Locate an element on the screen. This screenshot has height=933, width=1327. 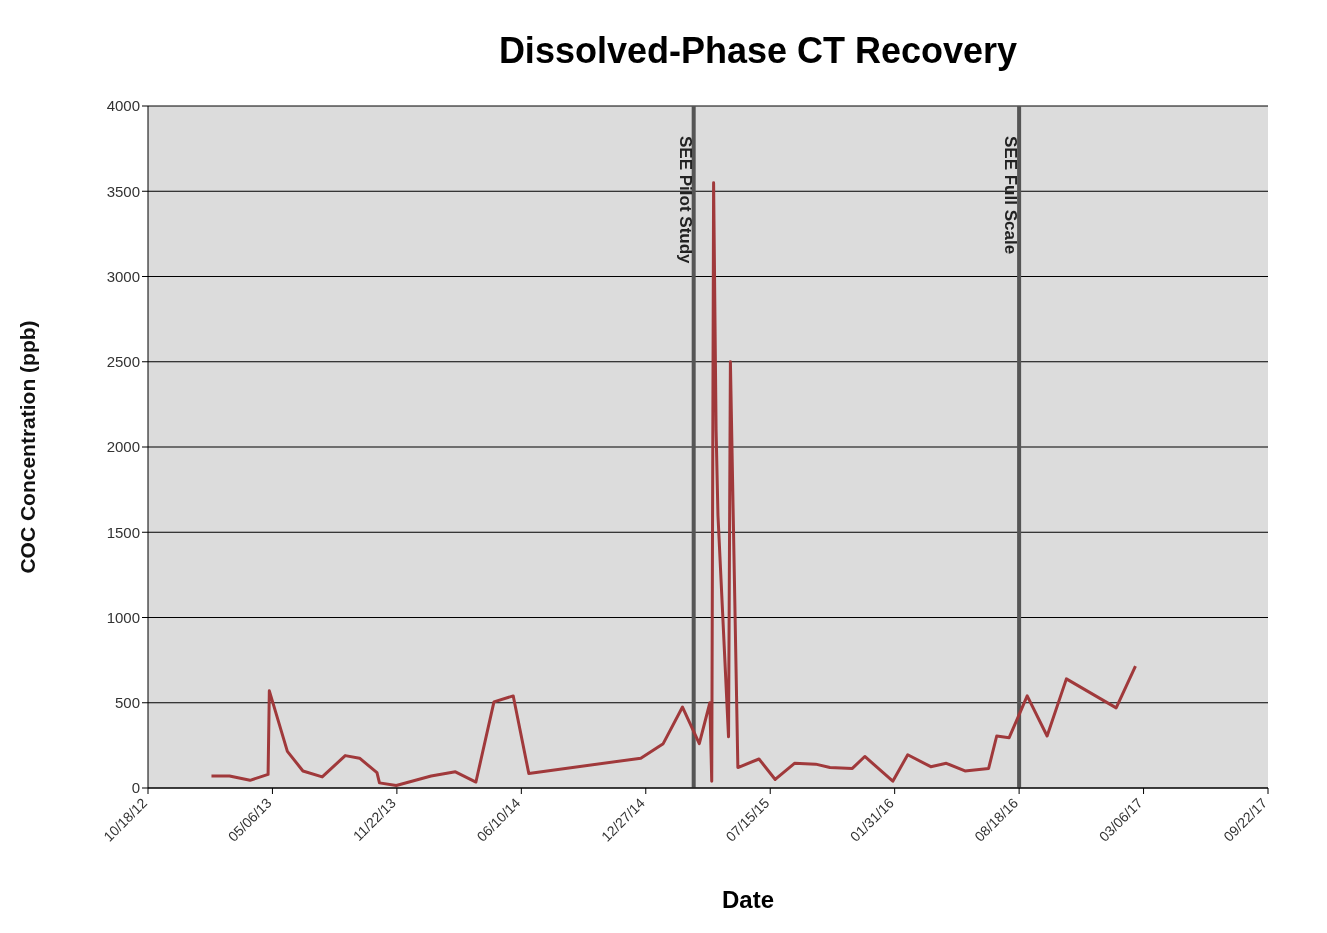
y-tick-label: 0 is located at coordinates (135, 788).